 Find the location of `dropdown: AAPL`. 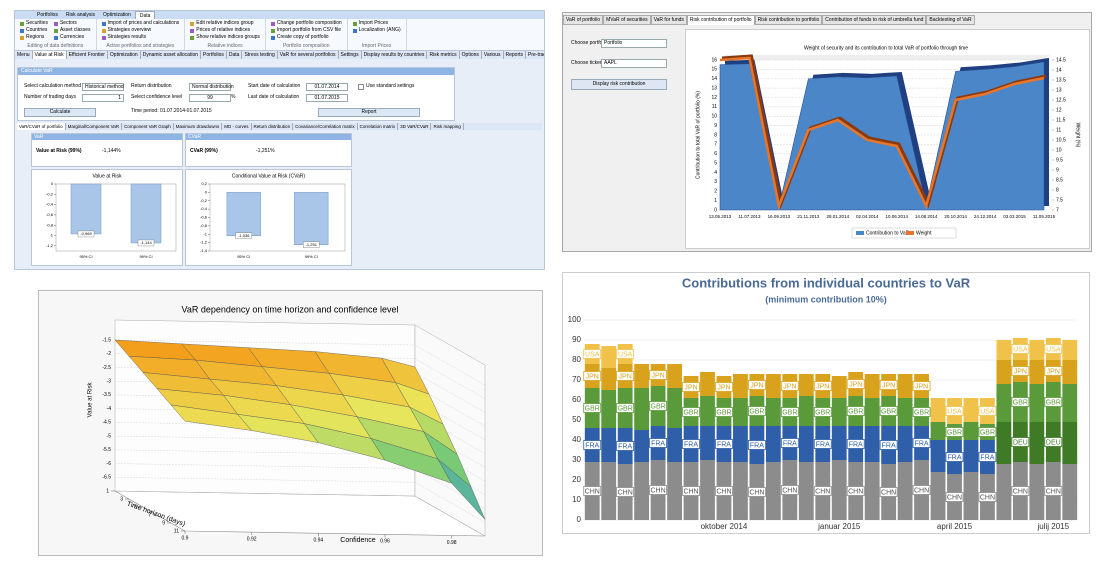

dropdown: AAPL is located at coordinates (634, 63).